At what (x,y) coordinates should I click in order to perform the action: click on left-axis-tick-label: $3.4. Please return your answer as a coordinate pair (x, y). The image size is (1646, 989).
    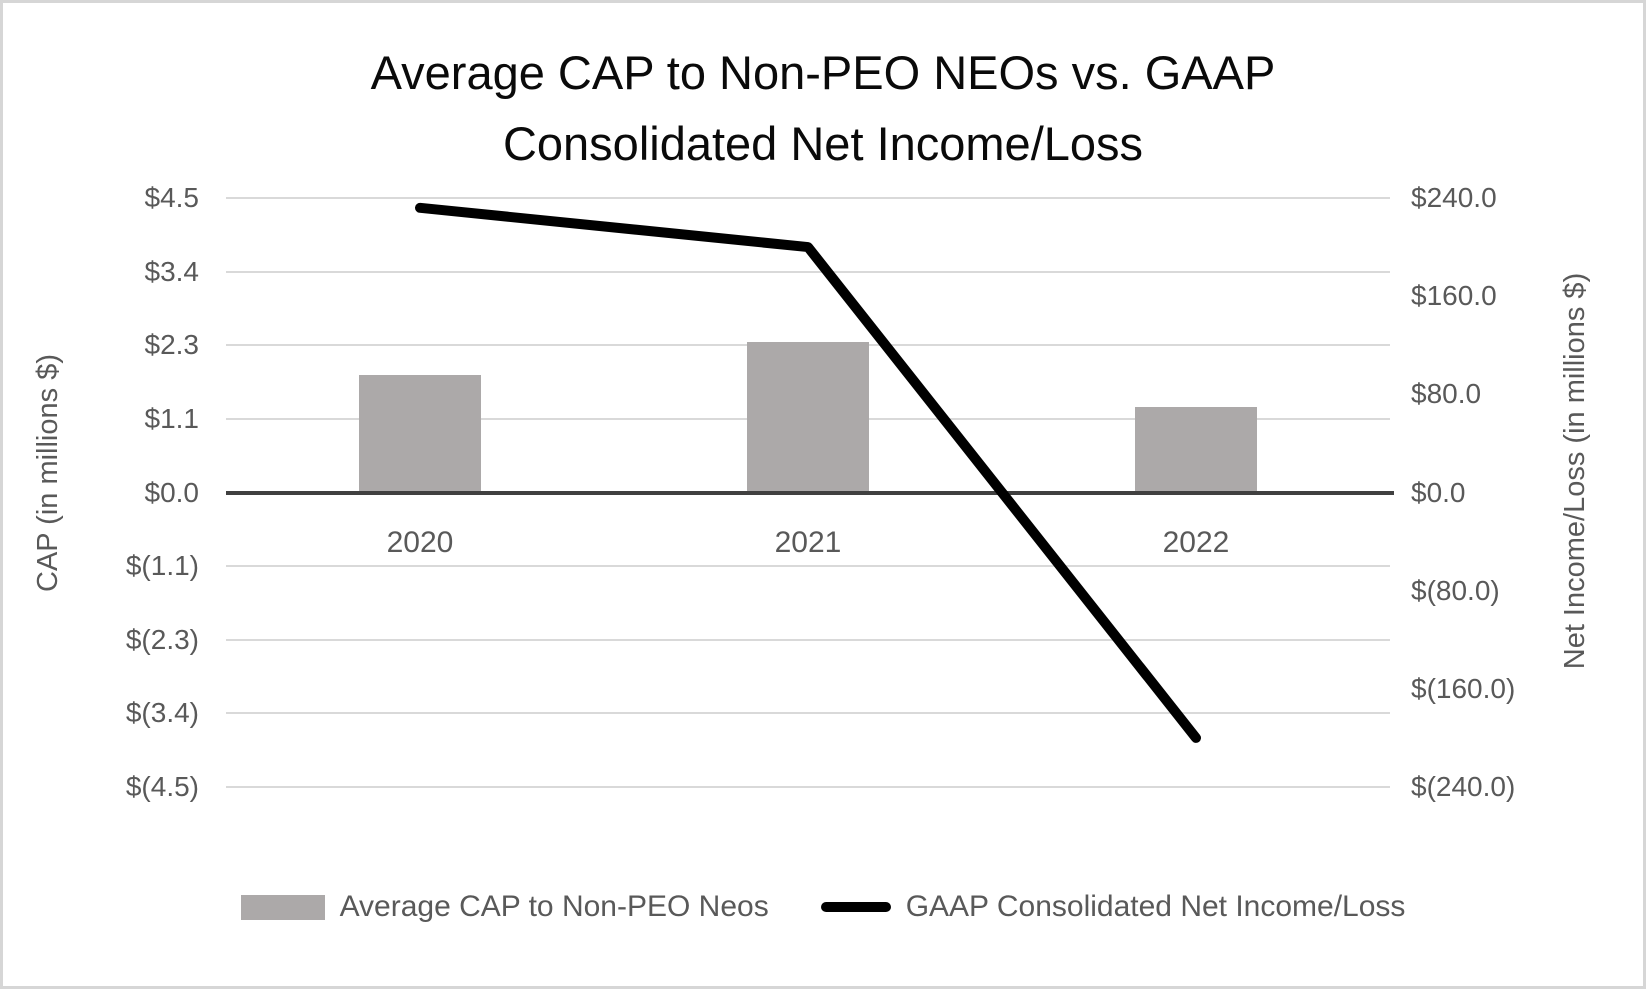
    Looking at the image, I should click on (172, 271).